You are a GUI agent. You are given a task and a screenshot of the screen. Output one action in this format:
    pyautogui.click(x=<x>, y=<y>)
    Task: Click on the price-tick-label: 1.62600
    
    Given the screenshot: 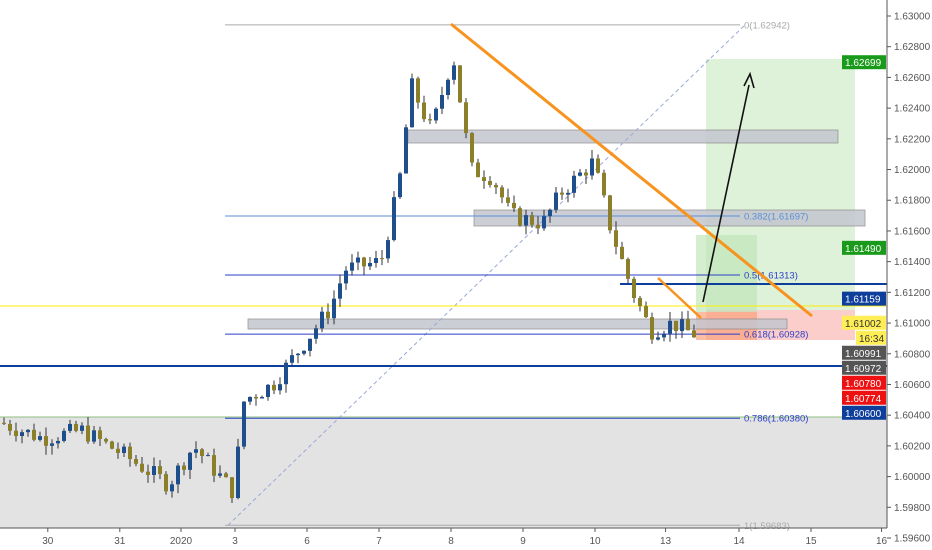 What is the action you would take?
    pyautogui.click(x=912, y=78)
    